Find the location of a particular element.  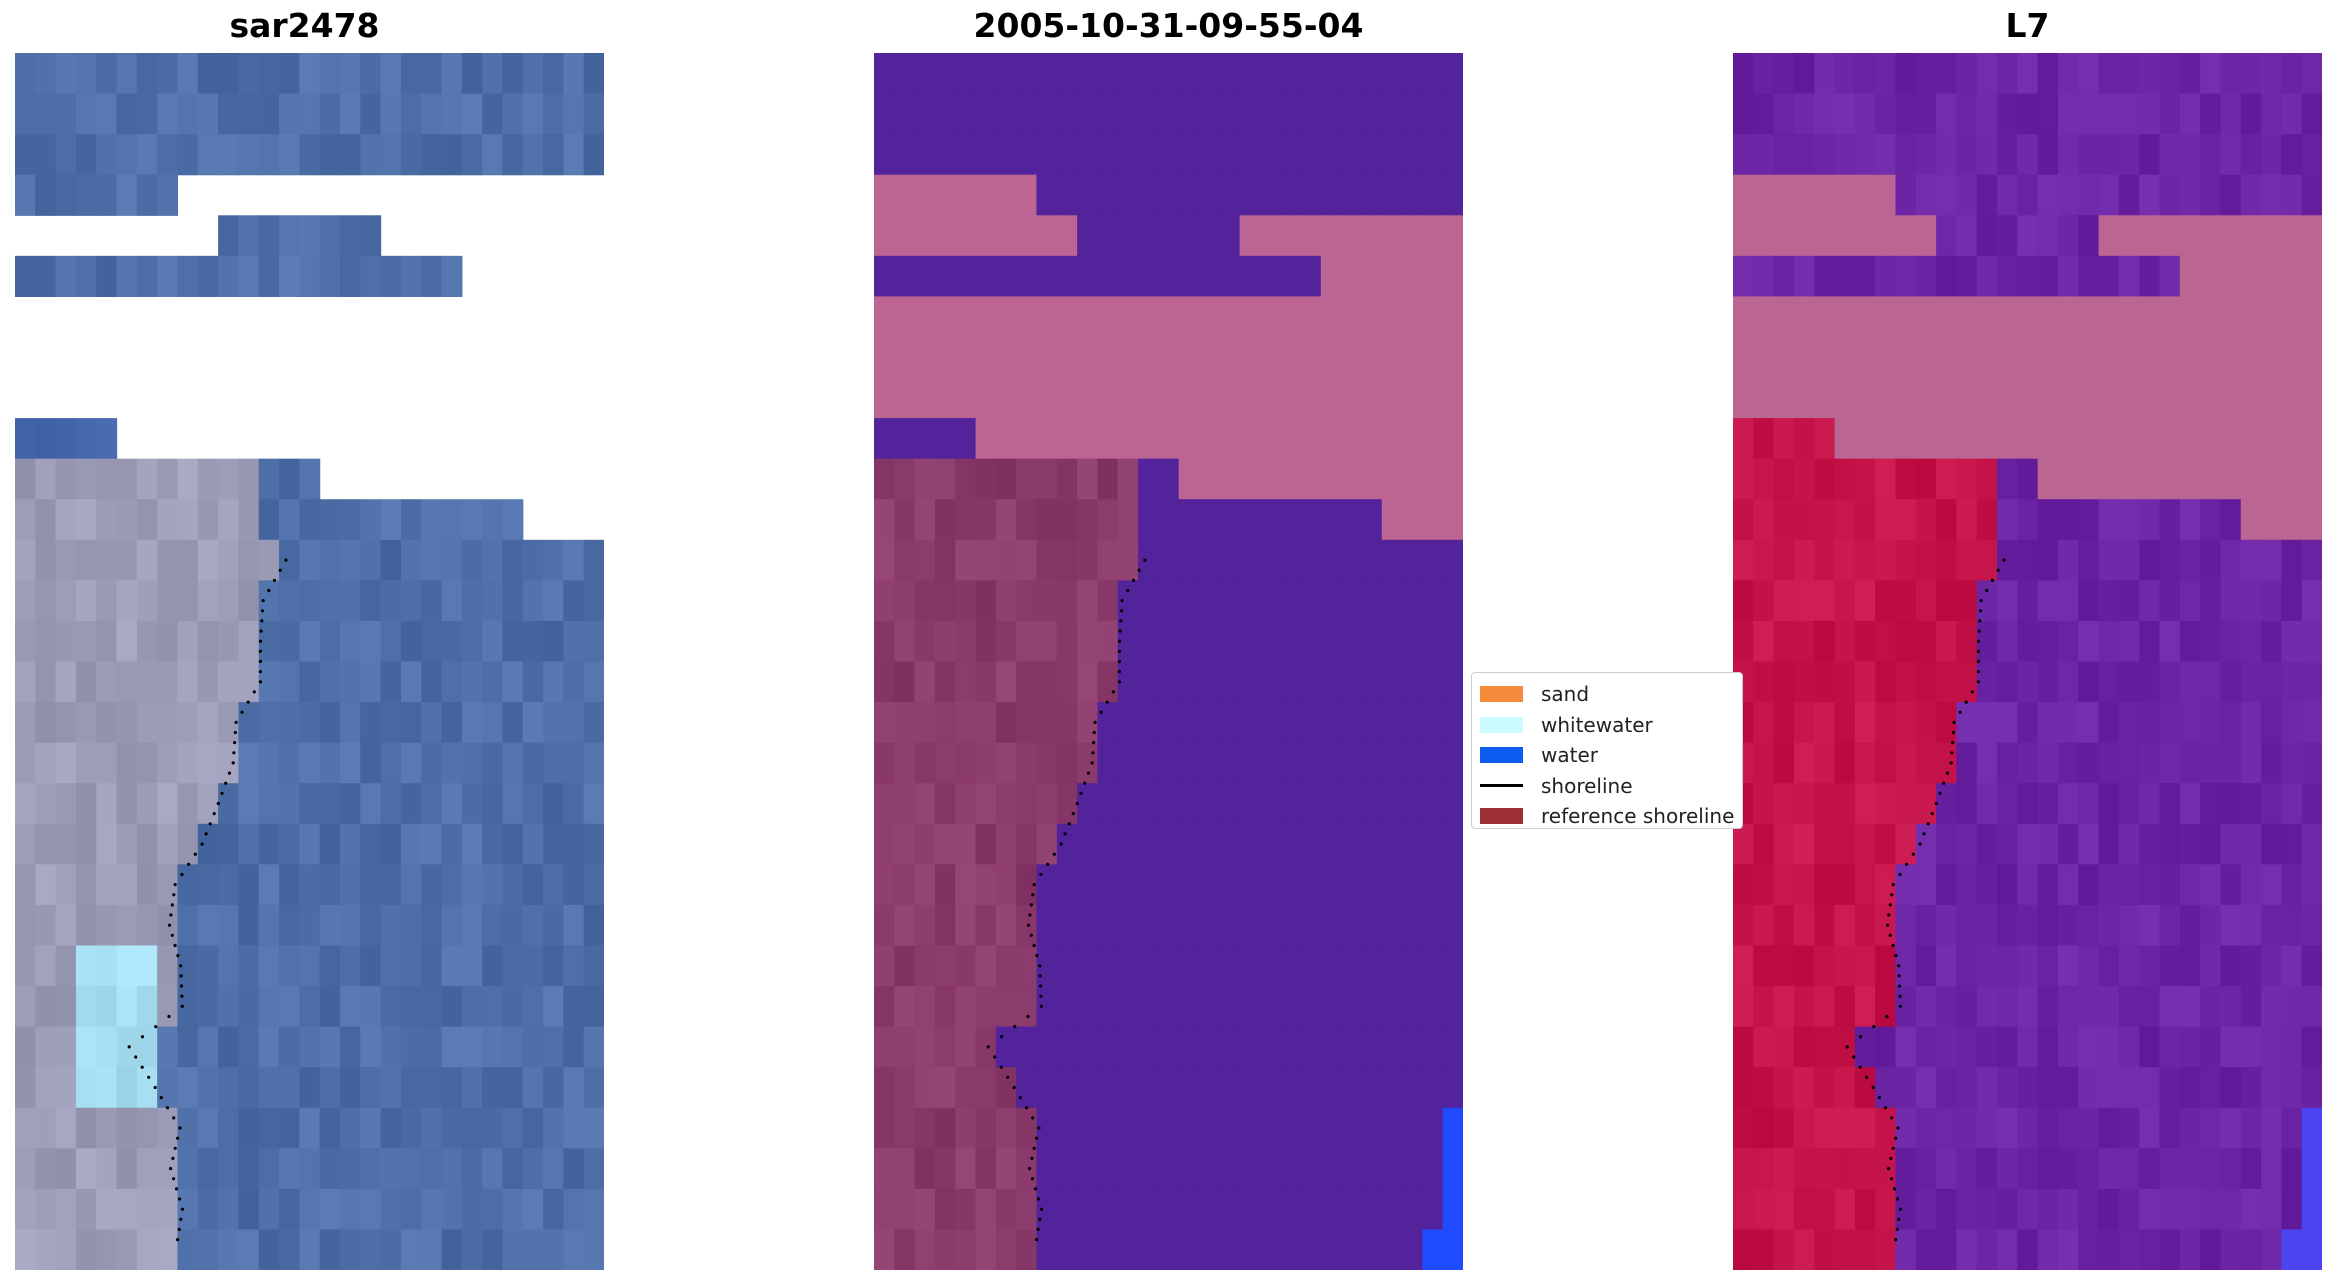

legend-item-shoreline: shoreline is located at coordinates (1607, 786).